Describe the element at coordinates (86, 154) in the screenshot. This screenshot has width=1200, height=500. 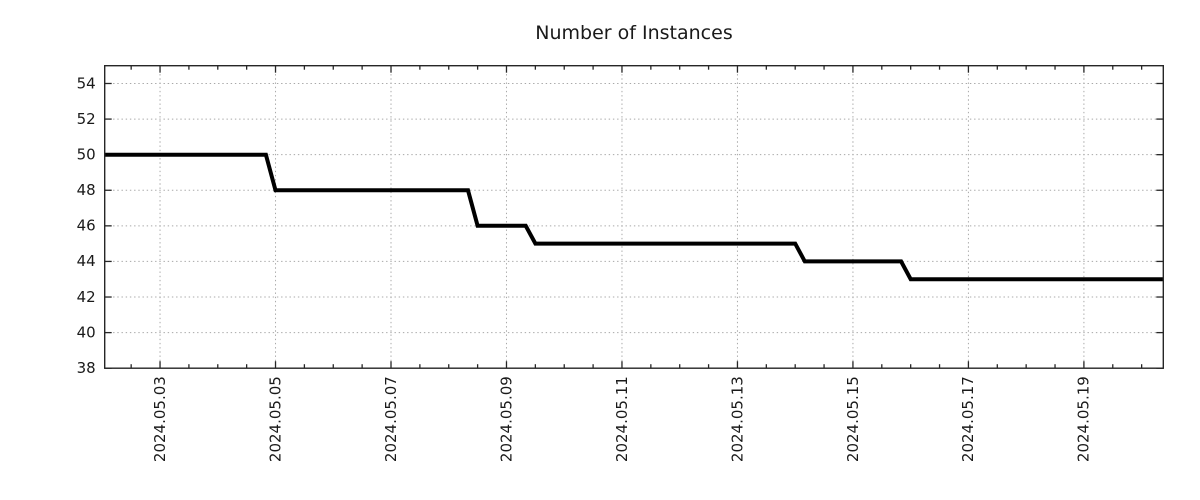
I see `y-tick-label: 50` at that location.